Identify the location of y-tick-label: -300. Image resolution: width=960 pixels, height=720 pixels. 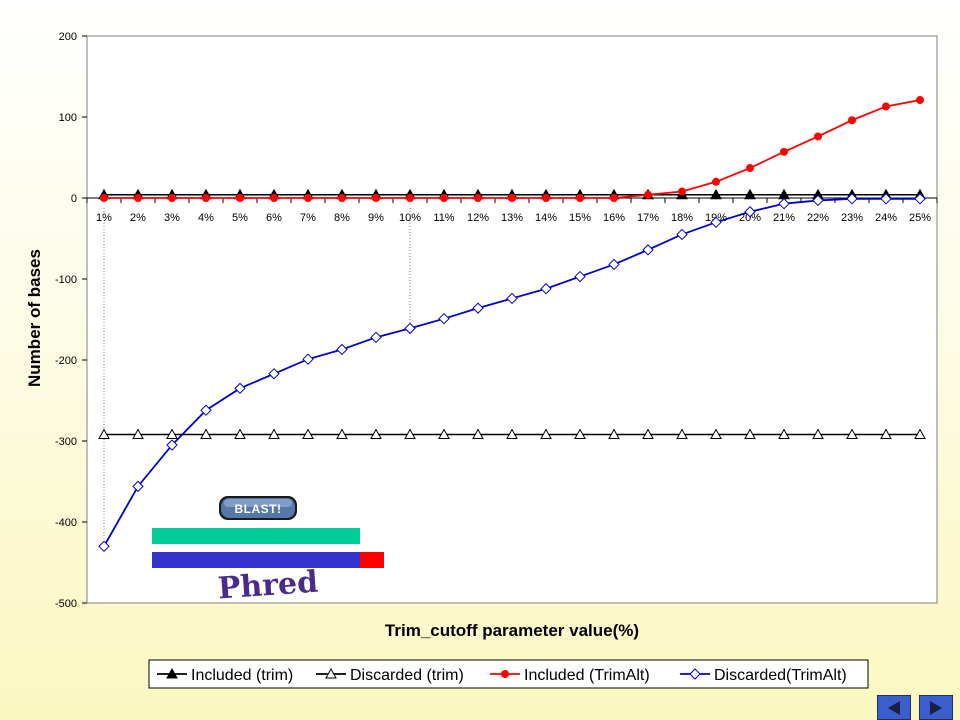
(66, 442).